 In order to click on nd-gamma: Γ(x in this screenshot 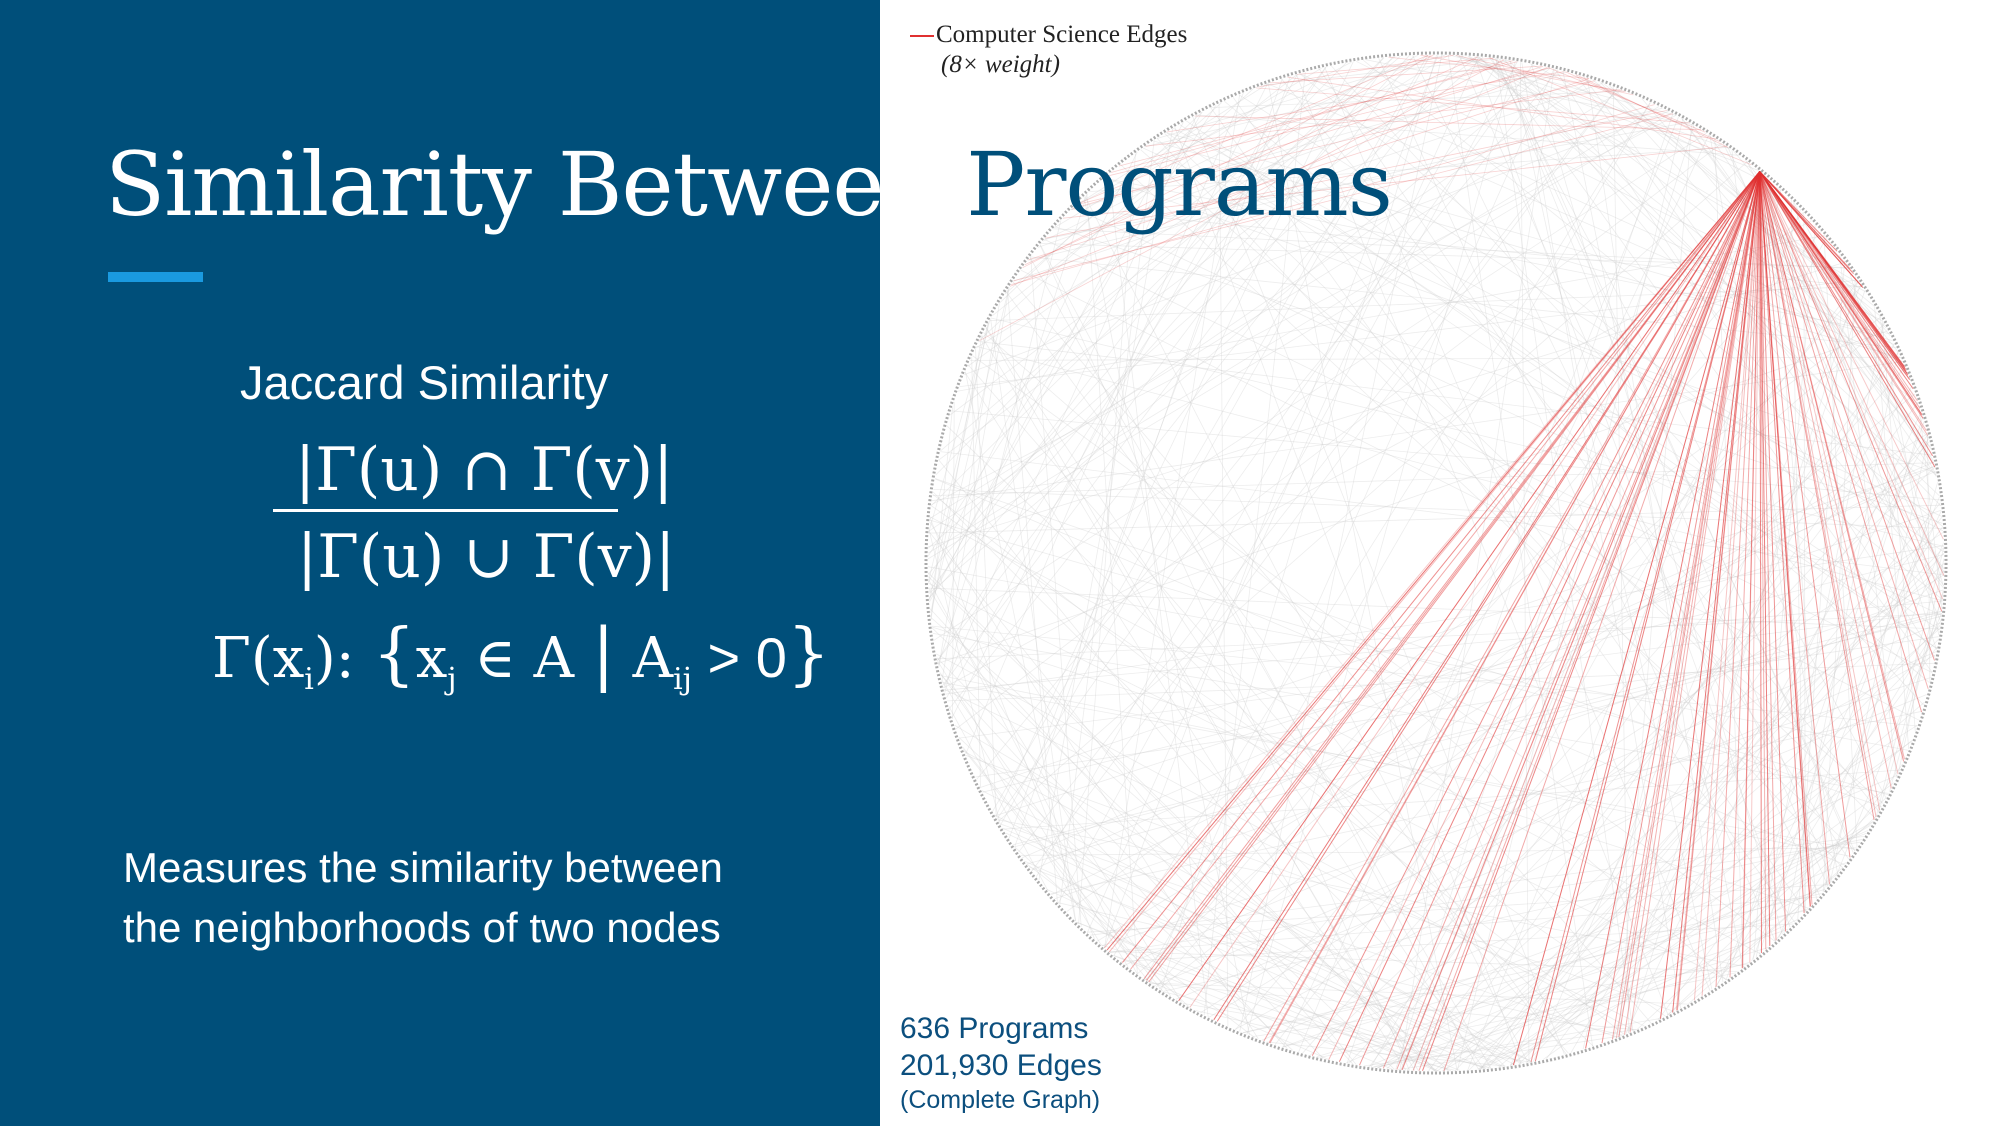, I will do `click(258, 658)`.